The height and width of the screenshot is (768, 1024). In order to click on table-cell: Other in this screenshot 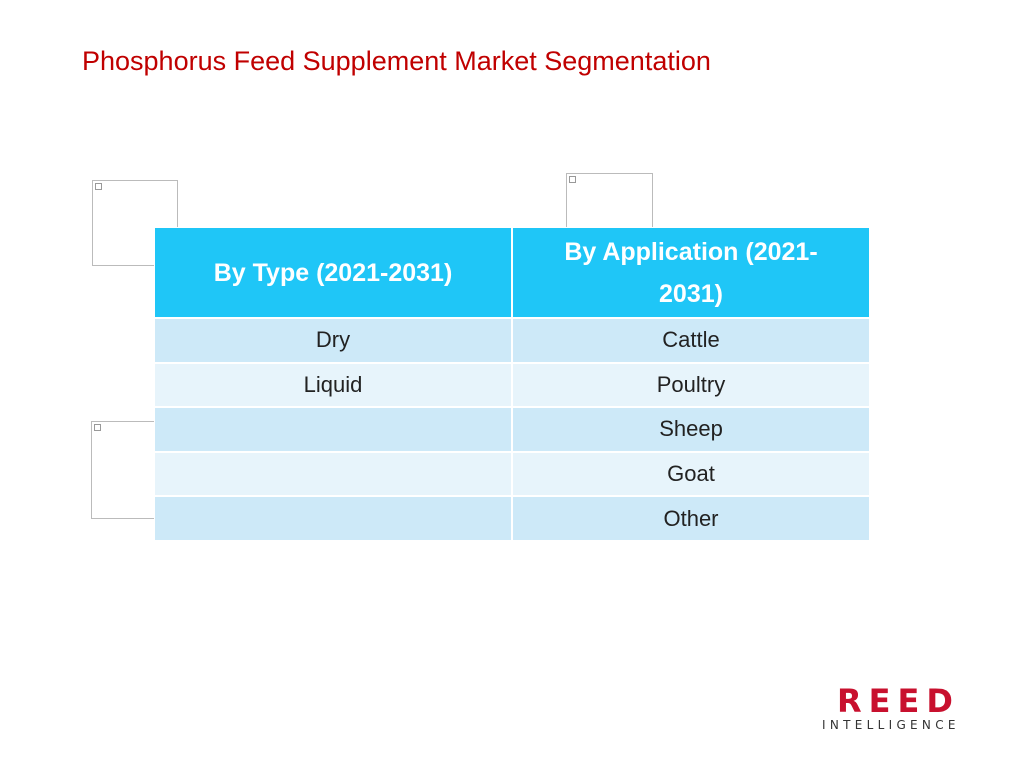, I will do `click(691, 518)`.